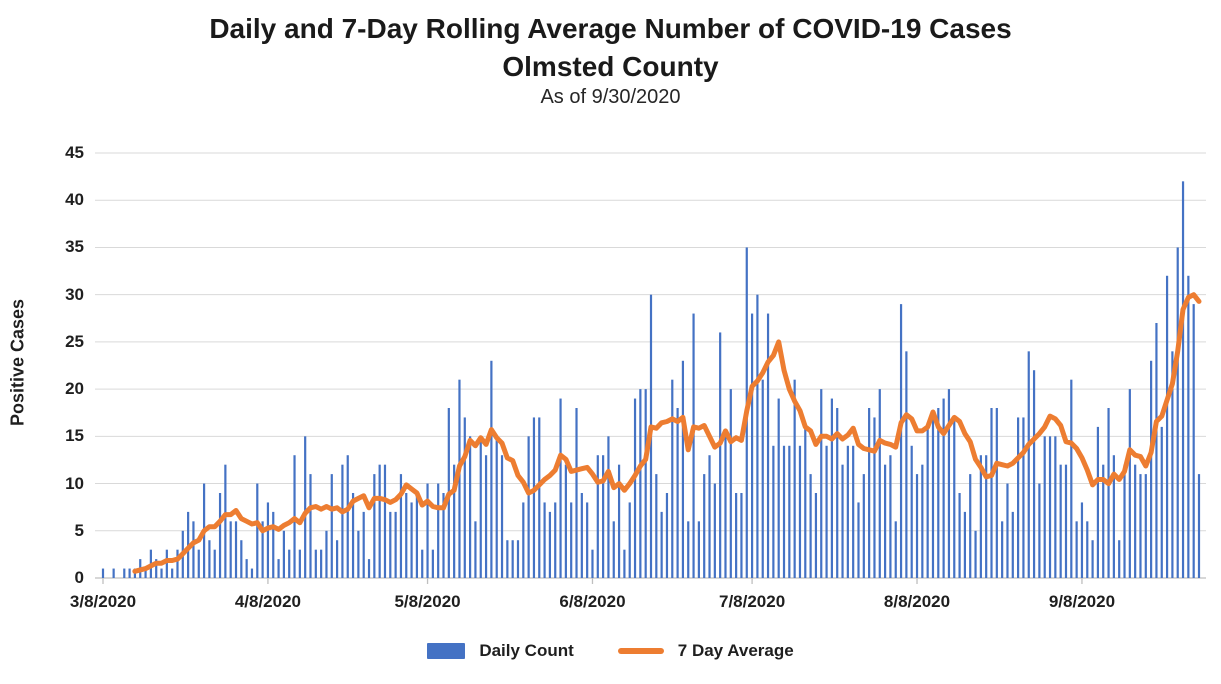 Image resolution: width=1221 pixels, height=684 pixels. What do you see at coordinates (610, 66) in the screenshot?
I see `chart-title-line2: Olmsted County` at bounding box center [610, 66].